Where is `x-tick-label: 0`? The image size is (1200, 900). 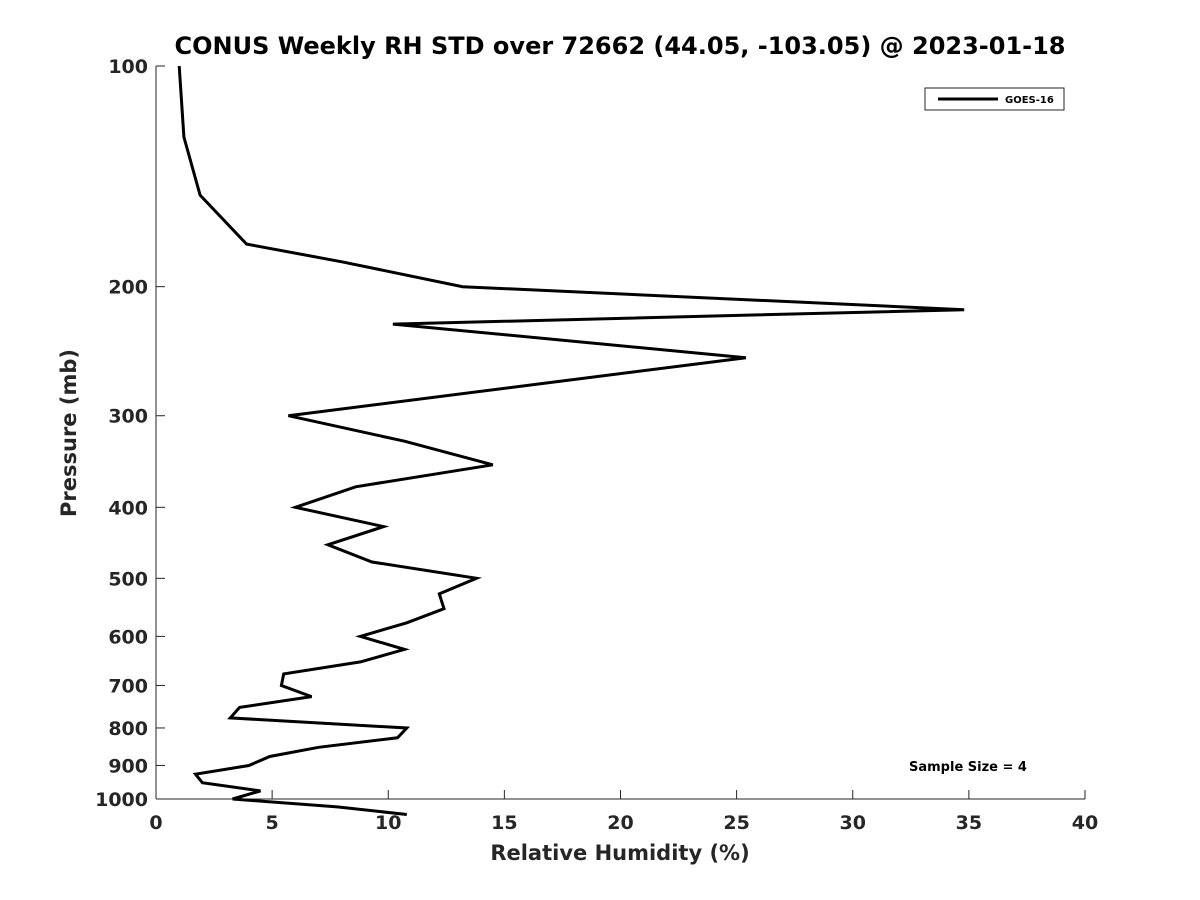 x-tick-label: 0 is located at coordinates (155, 823).